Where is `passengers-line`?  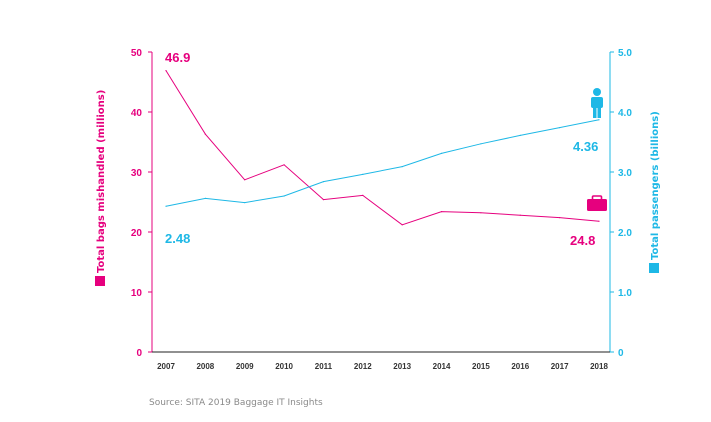
passengers-line is located at coordinates (382, 163).